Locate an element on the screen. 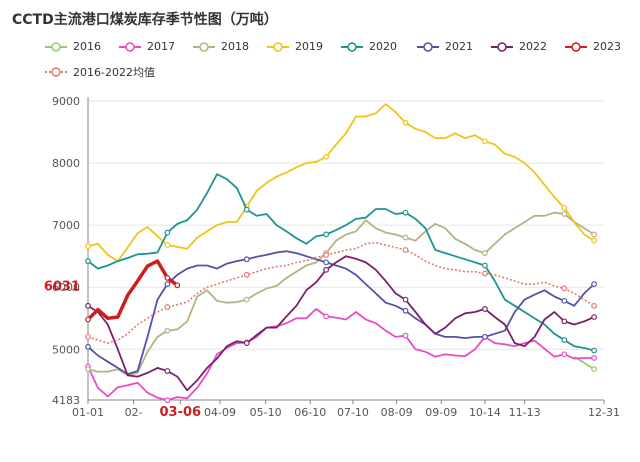  legend-item: 2021 is located at coordinates (444, 46).